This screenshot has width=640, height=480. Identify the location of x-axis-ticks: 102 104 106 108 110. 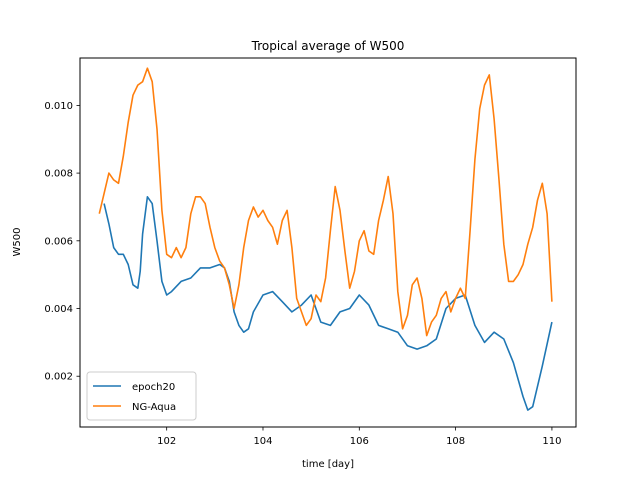
(359, 437).